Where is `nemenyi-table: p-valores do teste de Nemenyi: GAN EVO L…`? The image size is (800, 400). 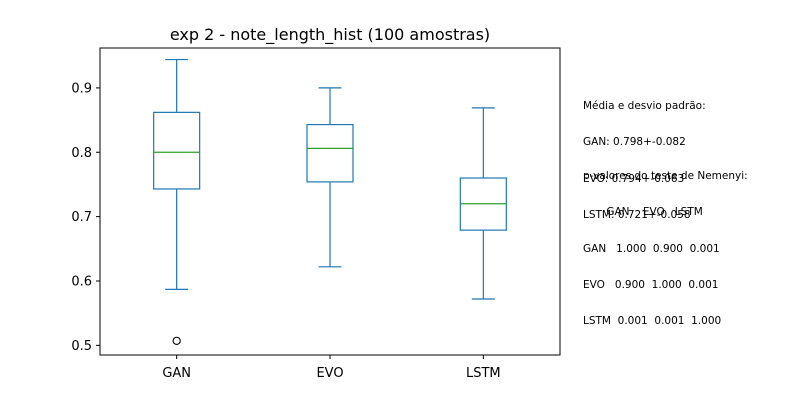
nemenyi-table: p-valores do teste de Nemenyi: GAN EVO L… is located at coordinates (665, 243).